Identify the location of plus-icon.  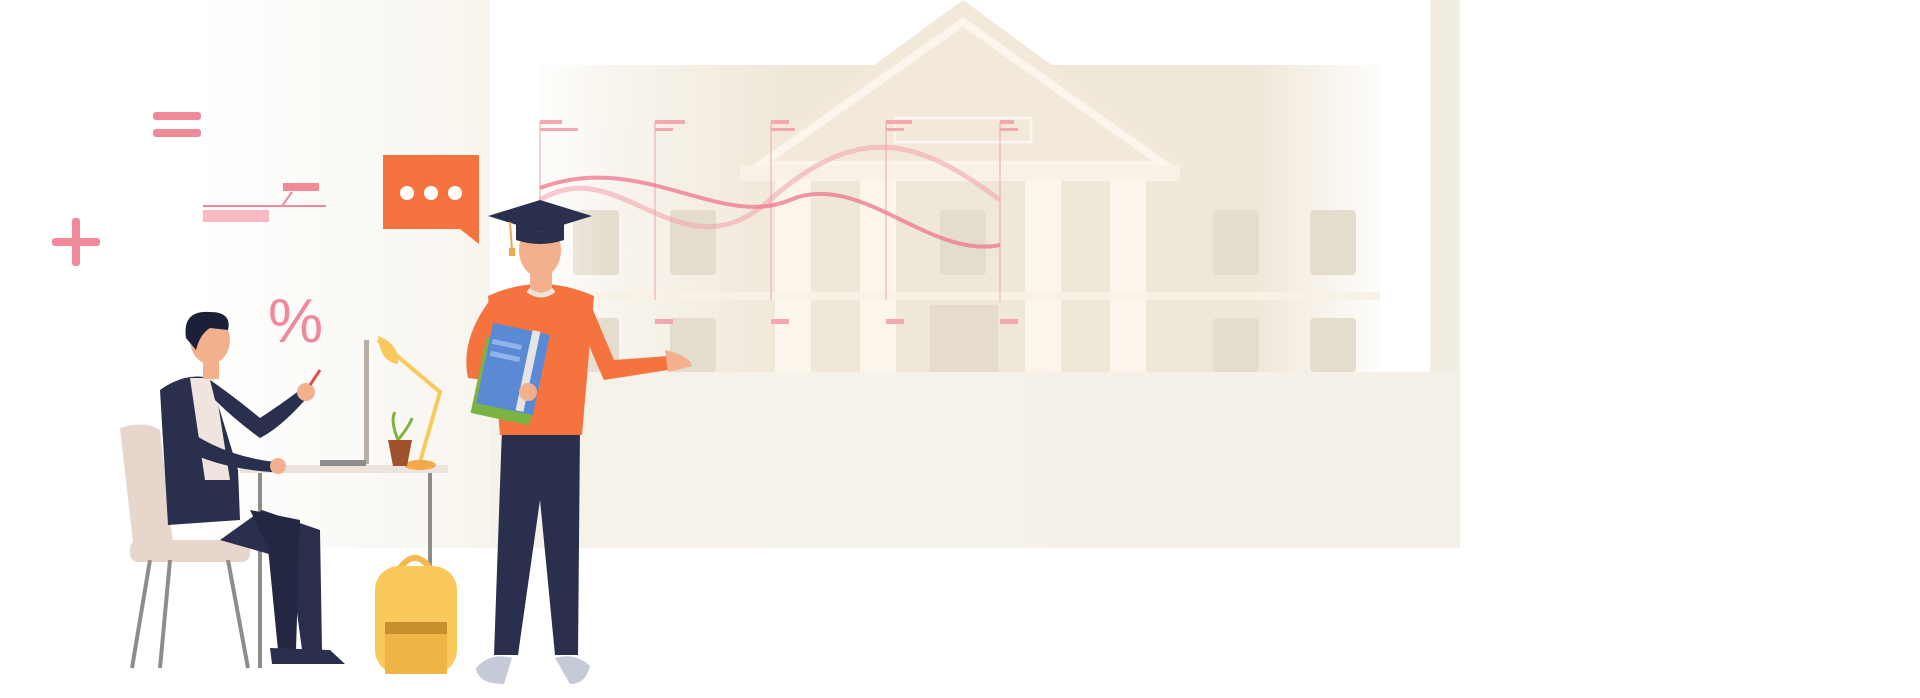
(76, 242).